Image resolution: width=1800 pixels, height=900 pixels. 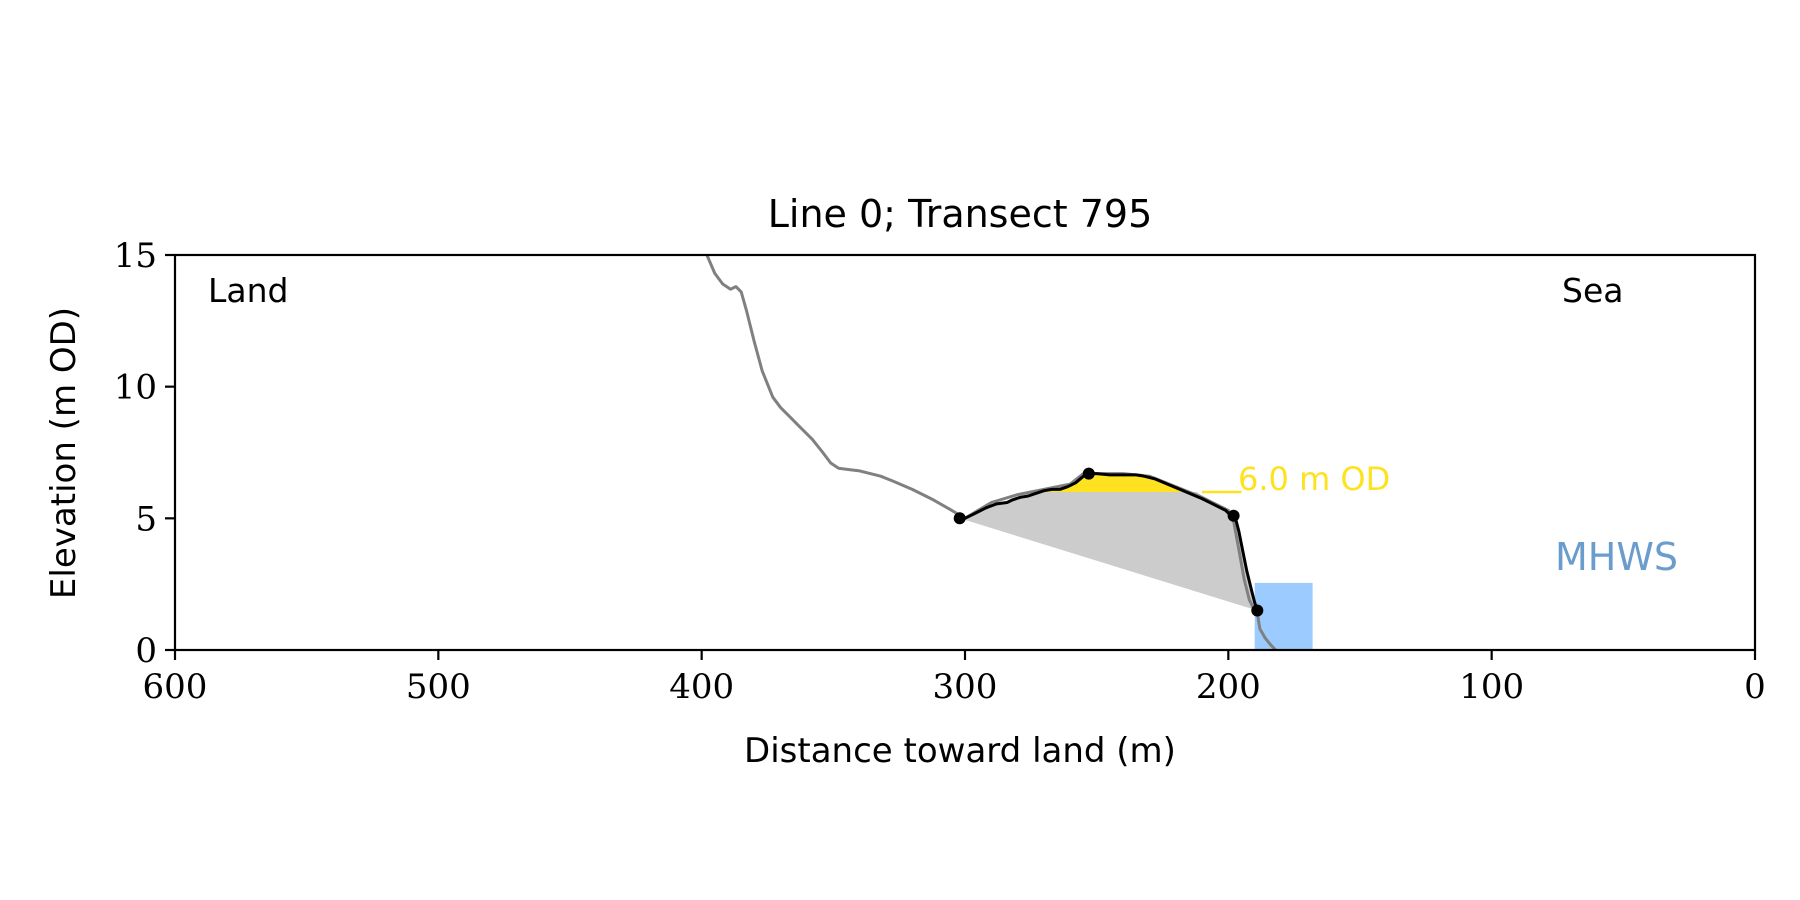 What do you see at coordinates (960, 751) in the screenshot?
I see `x-axis-label: Distance toward land (m)` at bounding box center [960, 751].